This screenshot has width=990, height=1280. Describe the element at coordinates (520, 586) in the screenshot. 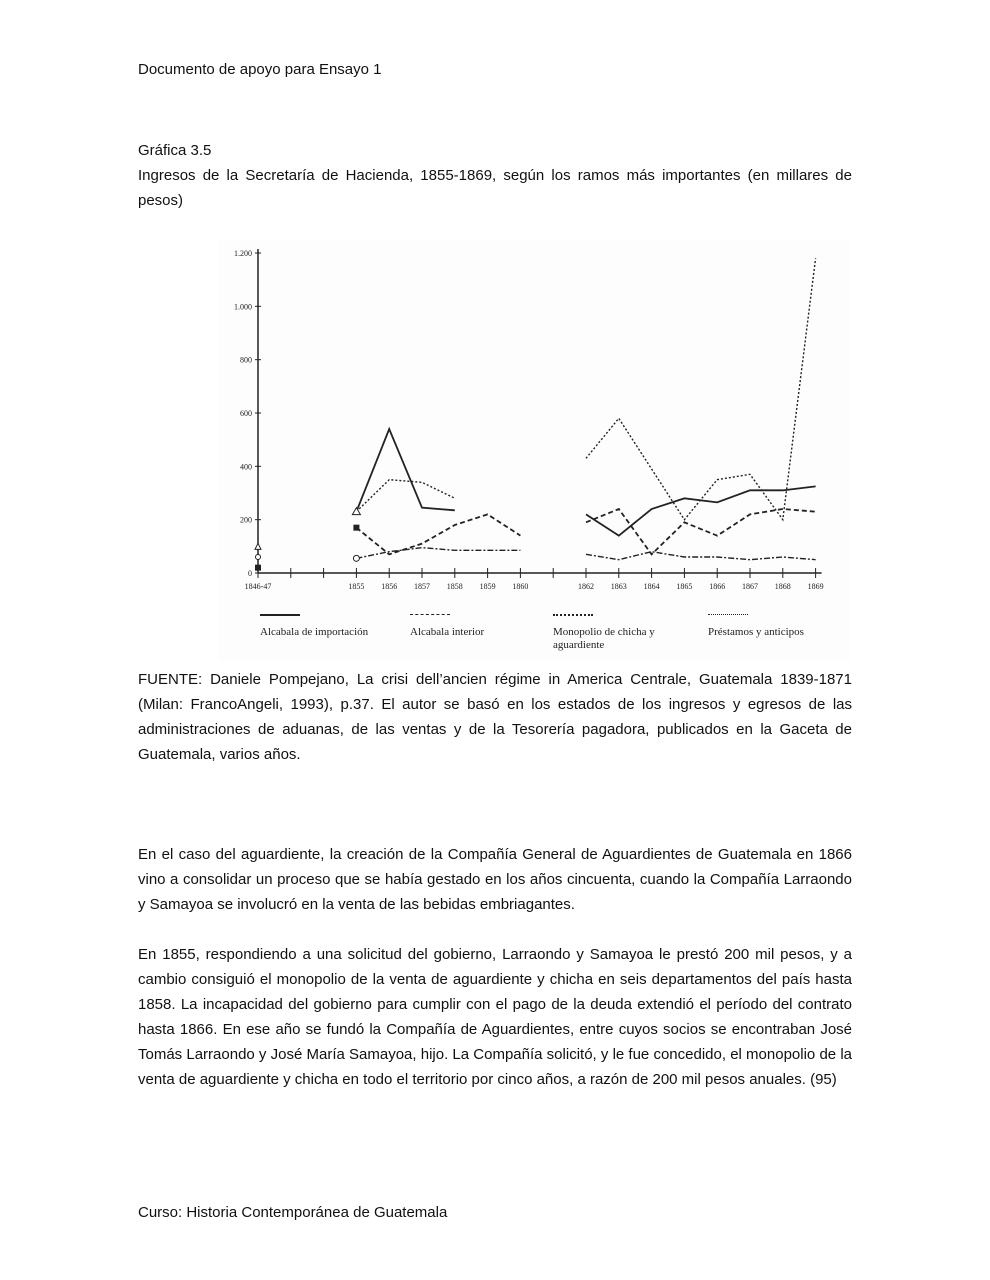

I see `x-tick-label: 1860` at that location.